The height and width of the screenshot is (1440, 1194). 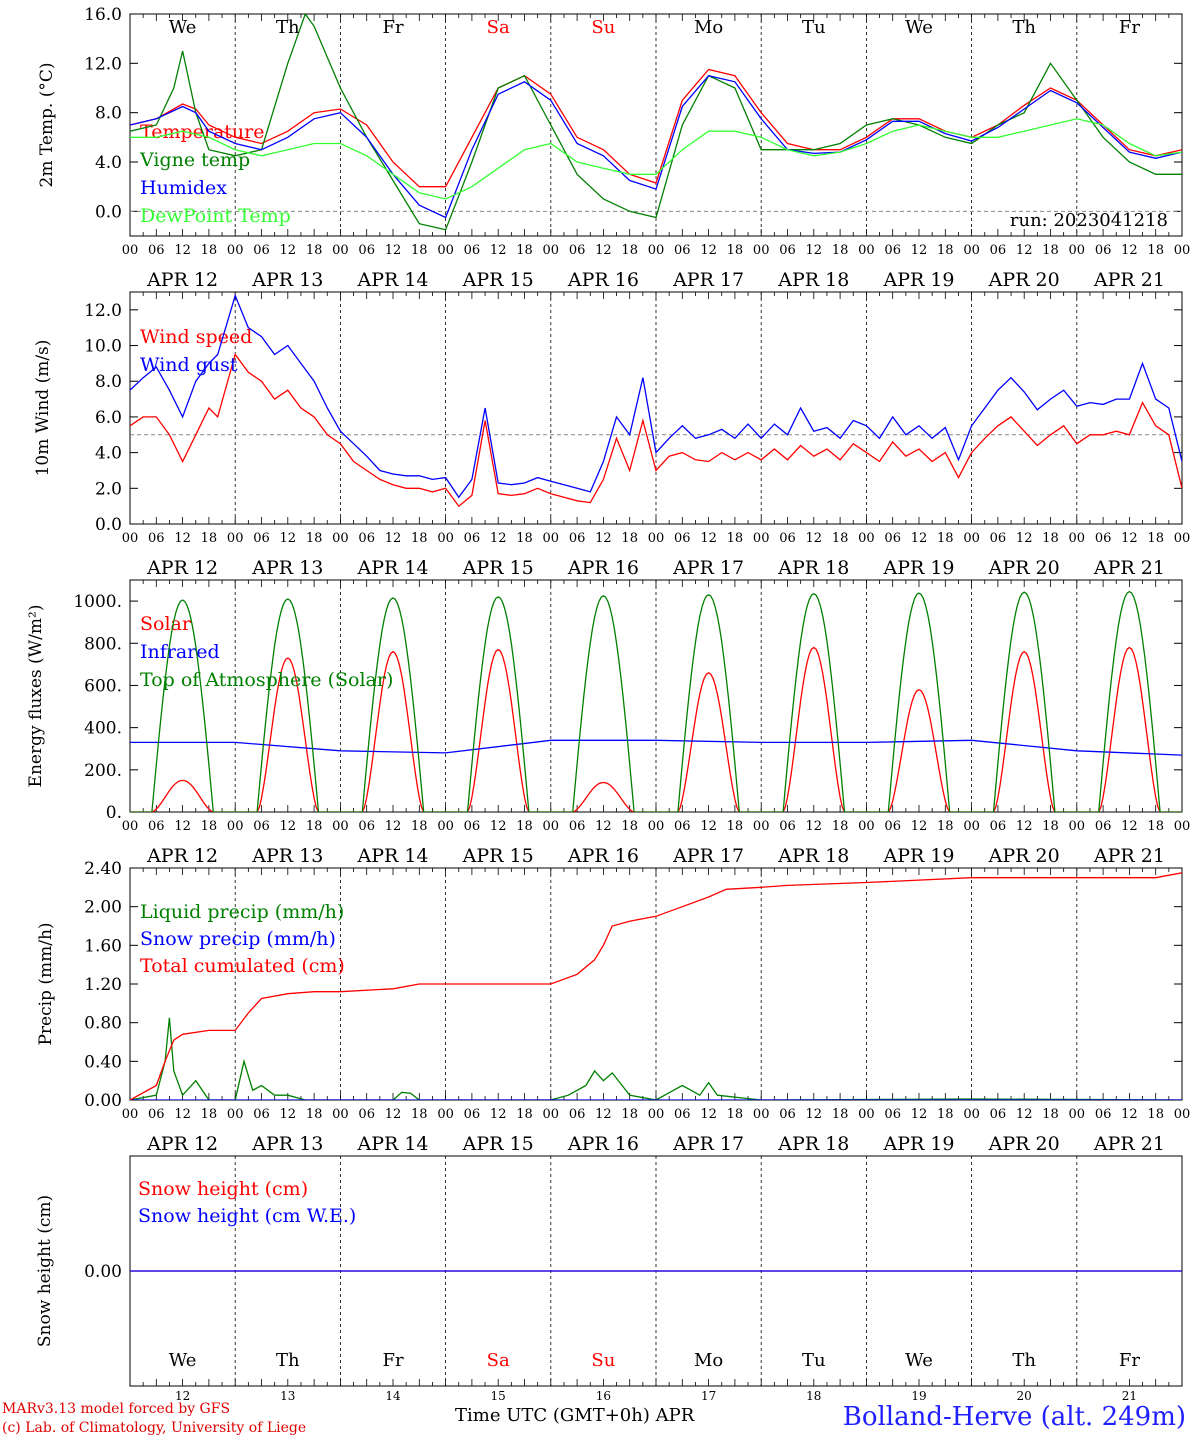 I want to click on date-label: APR 13, so click(x=287, y=568).